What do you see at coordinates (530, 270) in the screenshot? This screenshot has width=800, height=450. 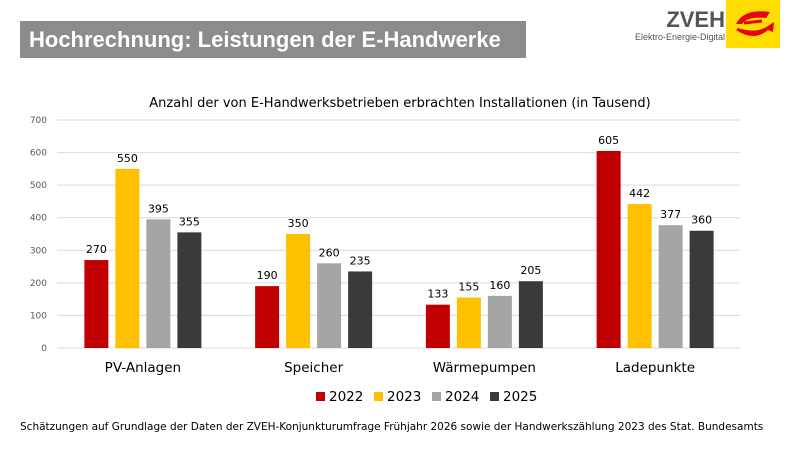 I see `data-label: 205` at bounding box center [530, 270].